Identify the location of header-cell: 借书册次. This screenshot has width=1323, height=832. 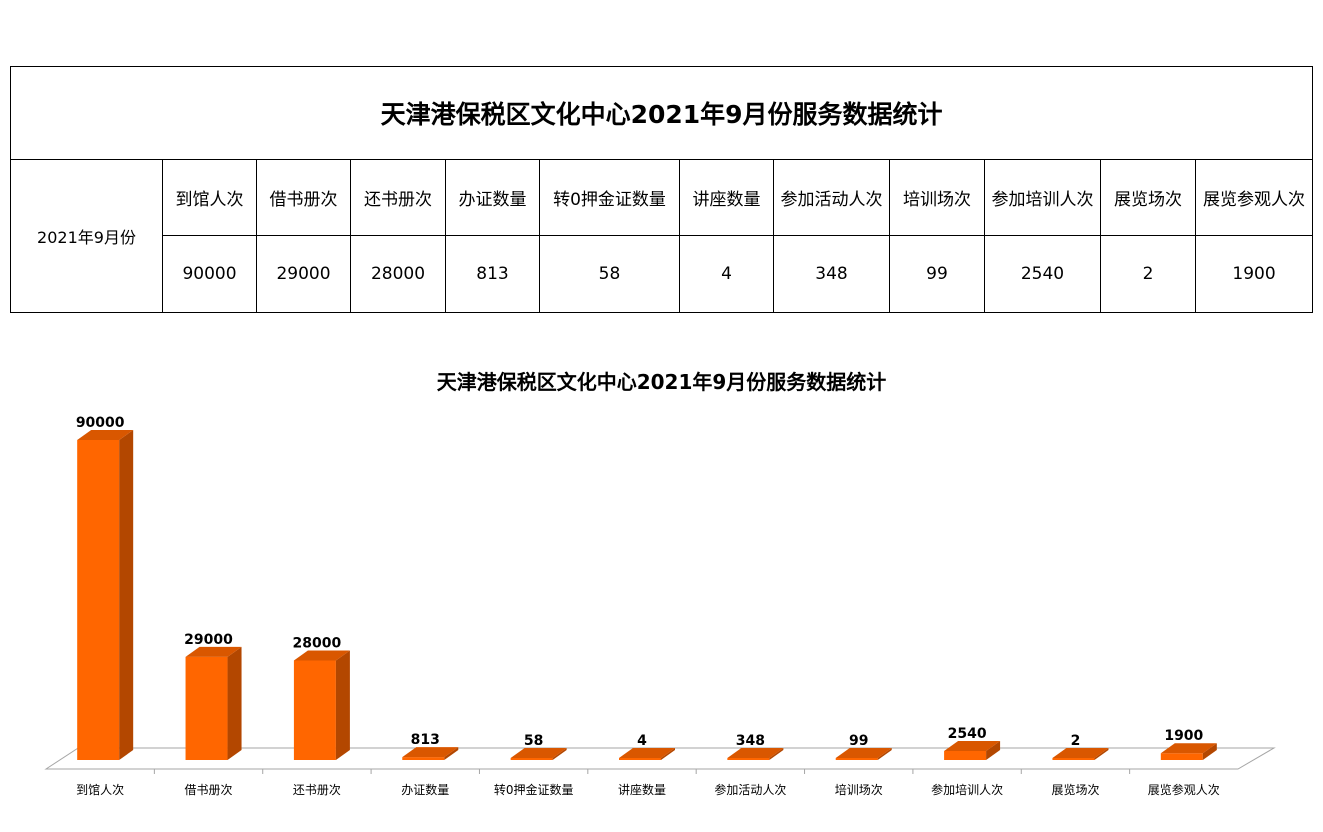
(303, 197).